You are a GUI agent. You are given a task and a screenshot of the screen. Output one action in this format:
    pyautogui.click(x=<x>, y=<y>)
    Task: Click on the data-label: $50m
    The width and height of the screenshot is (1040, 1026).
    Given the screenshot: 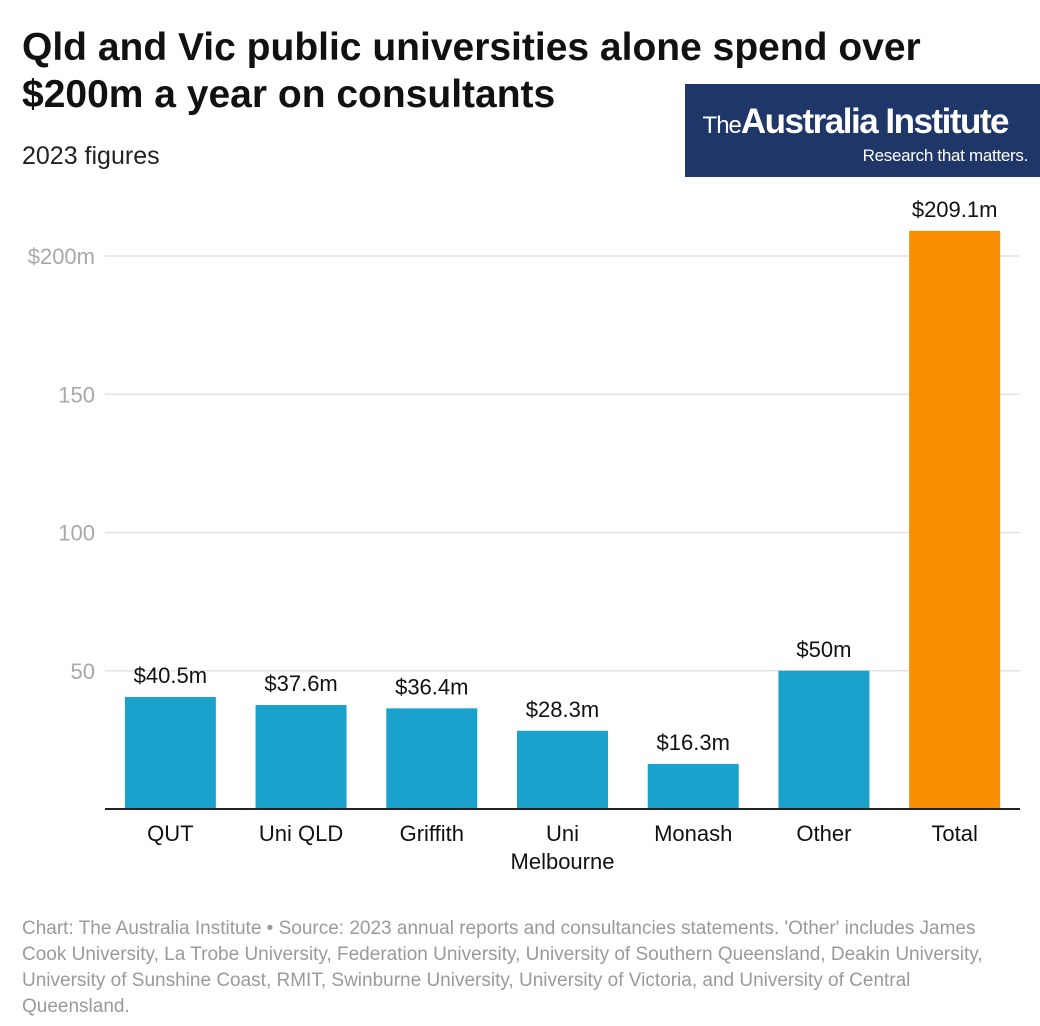 What is the action you would take?
    pyautogui.click(x=823, y=649)
    